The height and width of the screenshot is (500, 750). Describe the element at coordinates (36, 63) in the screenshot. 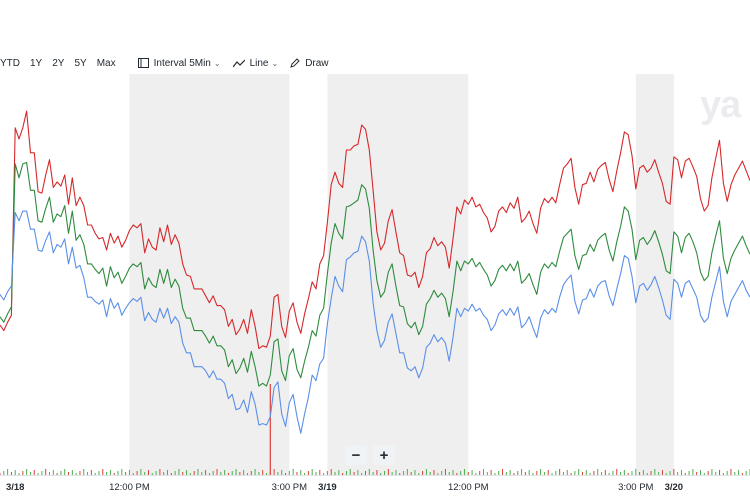

I see `range-1y: 1Y` at that location.